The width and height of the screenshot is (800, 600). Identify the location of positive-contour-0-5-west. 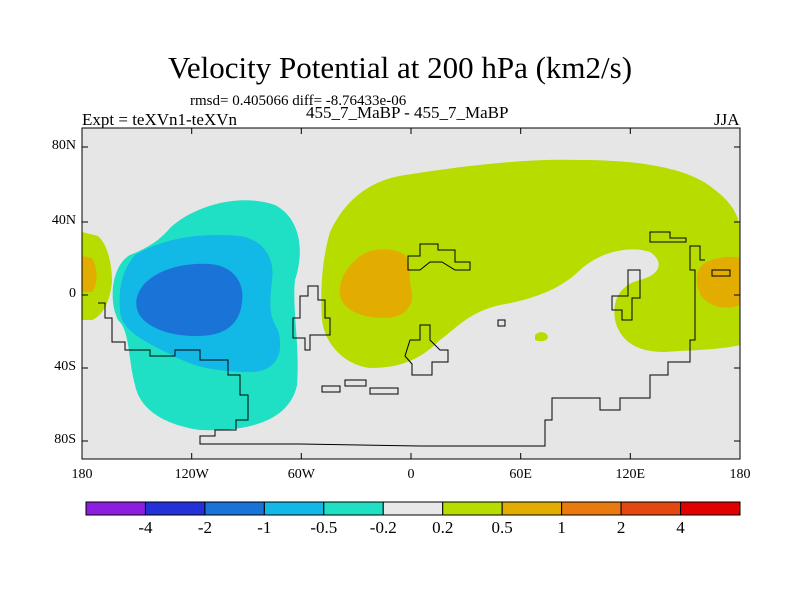
(89, 274).